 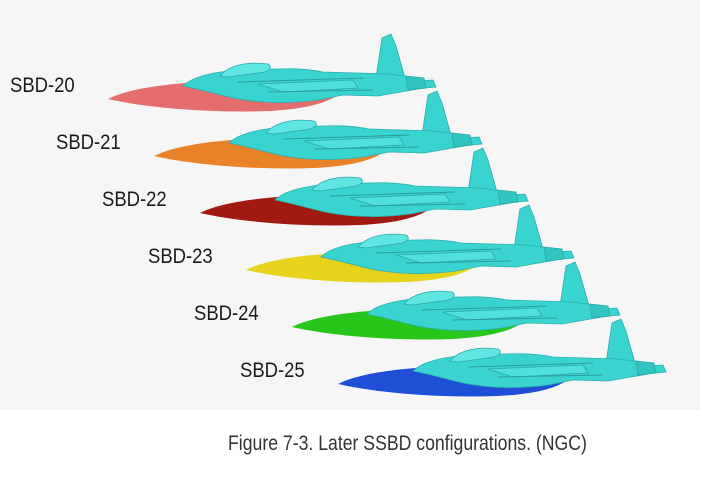 What do you see at coordinates (226, 313) in the screenshot?
I see `config-label: SBD-24` at bounding box center [226, 313].